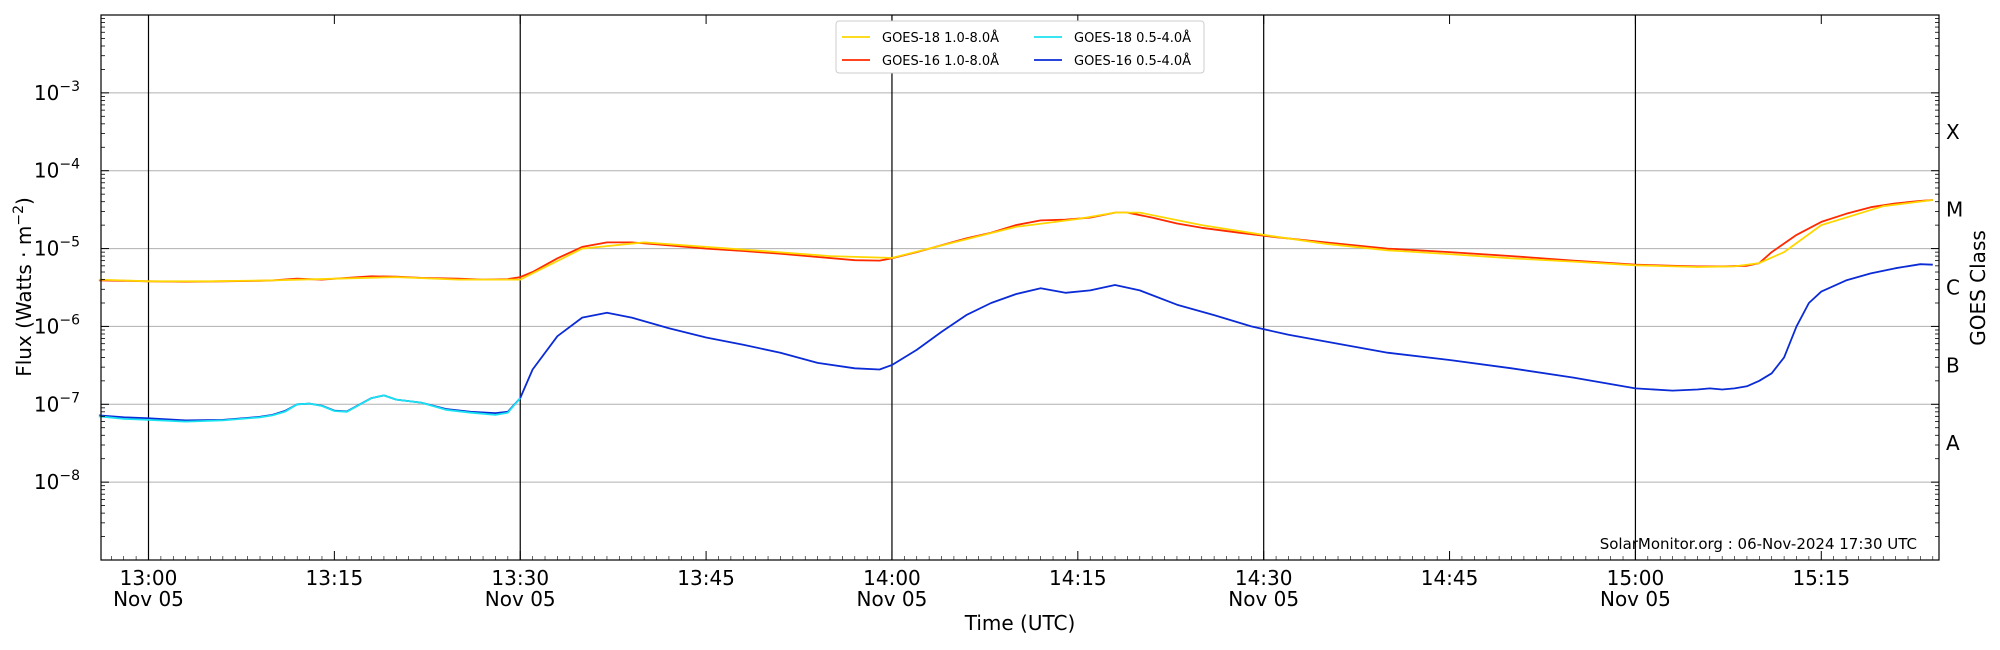 The width and height of the screenshot is (2000, 650). What do you see at coordinates (1636, 578) in the screenshot?
I see `x-tick-label: 15:00` at bounding box center [1636, 578].